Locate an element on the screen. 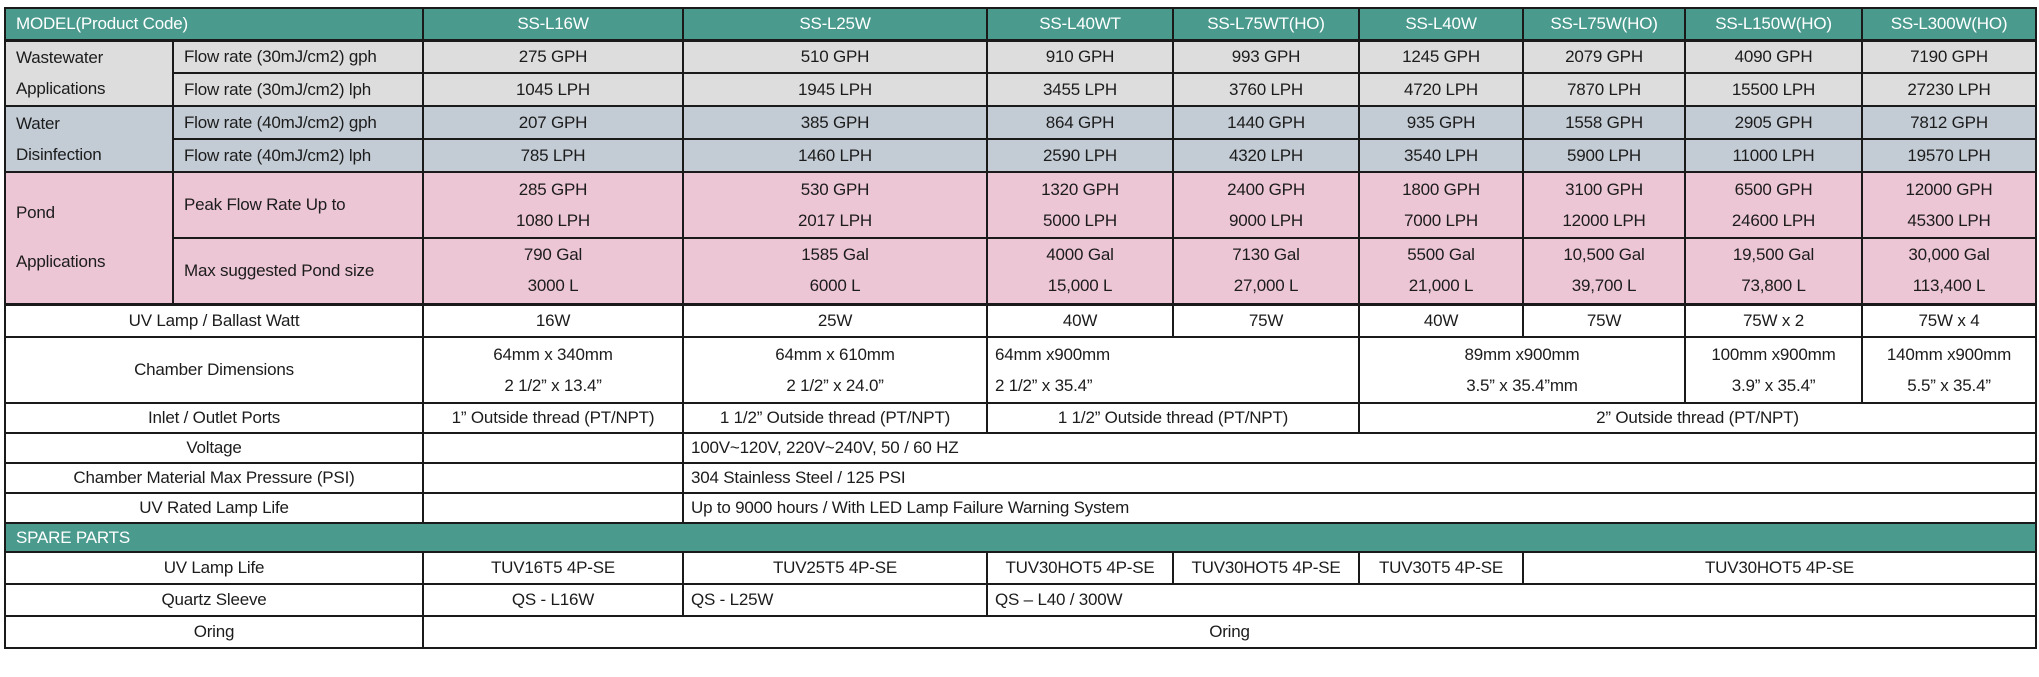 Image resolution: width=2039 pixels, height=677 pixels. value-line: 285 GPH is located at coordinates (553, 189).